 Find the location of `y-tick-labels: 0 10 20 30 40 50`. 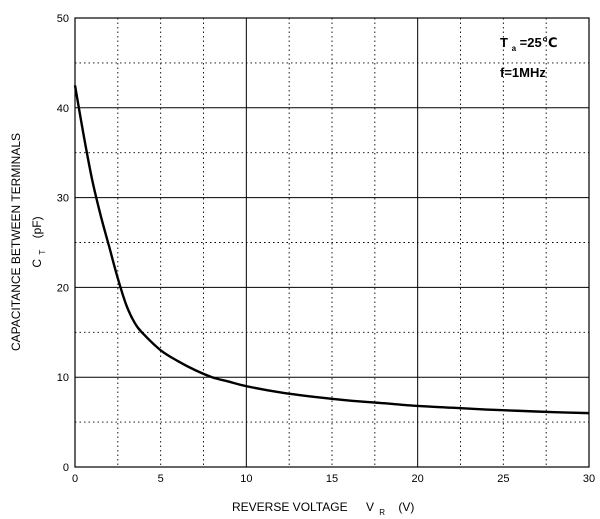

y-tick-labels: 0 10 20 30 40 50 is located at coordinates (63, 243).